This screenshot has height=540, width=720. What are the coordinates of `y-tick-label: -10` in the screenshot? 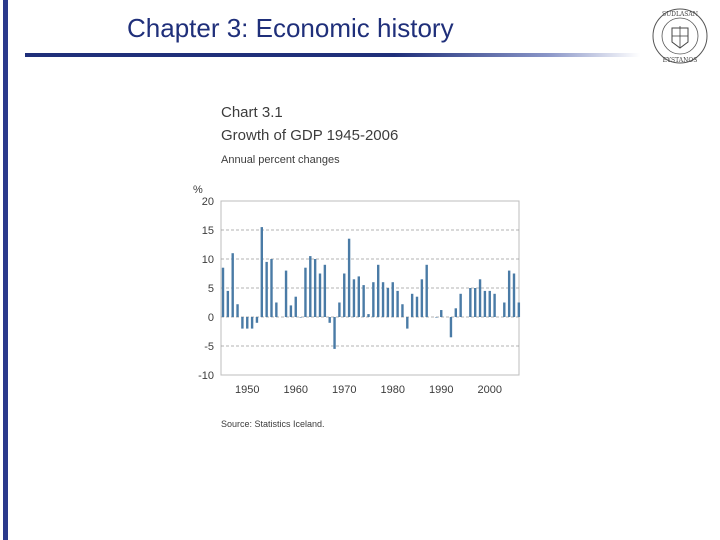 It's located at (206, 376).